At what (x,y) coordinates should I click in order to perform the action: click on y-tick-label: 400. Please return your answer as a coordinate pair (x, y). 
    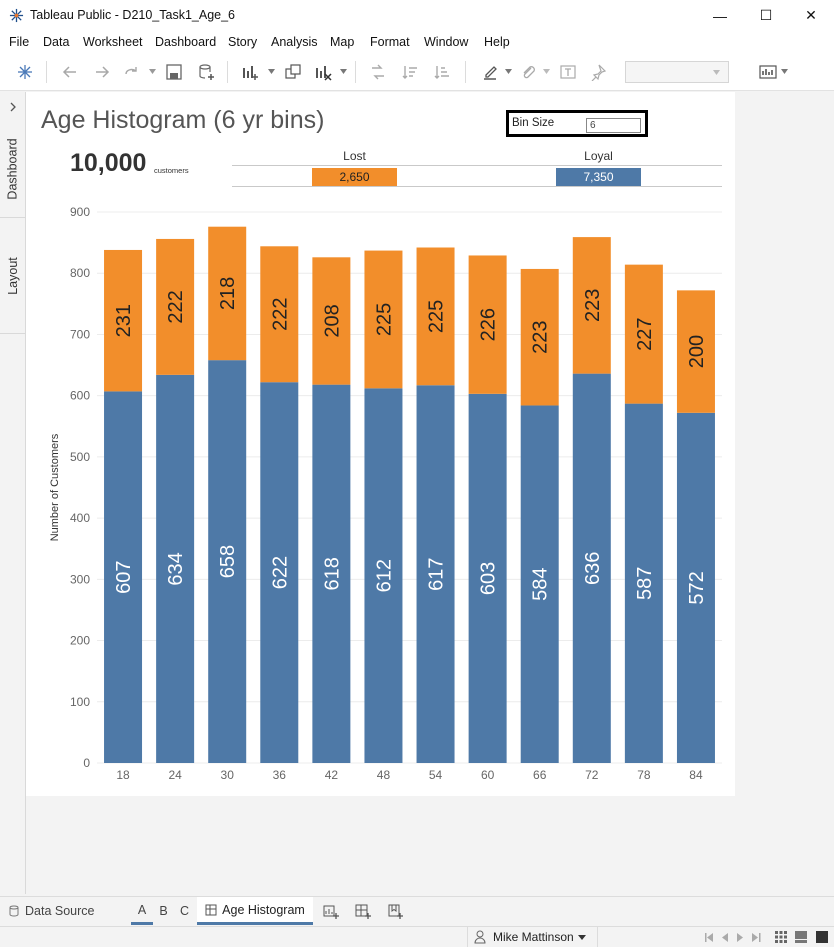
    Looking at the image, I should click on (80, 518).